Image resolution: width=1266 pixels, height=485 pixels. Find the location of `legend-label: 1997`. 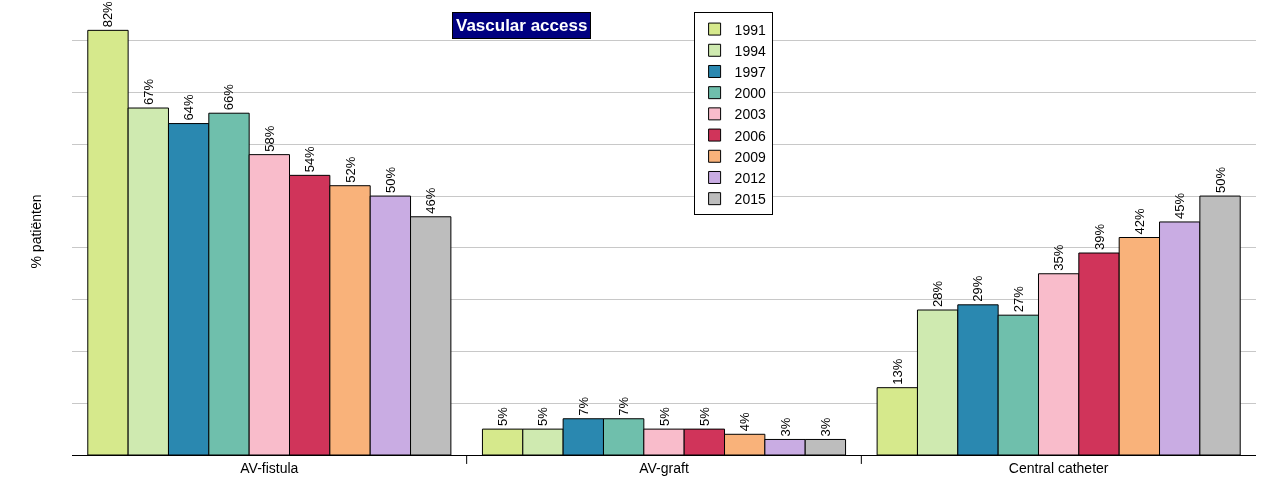

legend-label: 1997 is located at coordinates (750, 71).